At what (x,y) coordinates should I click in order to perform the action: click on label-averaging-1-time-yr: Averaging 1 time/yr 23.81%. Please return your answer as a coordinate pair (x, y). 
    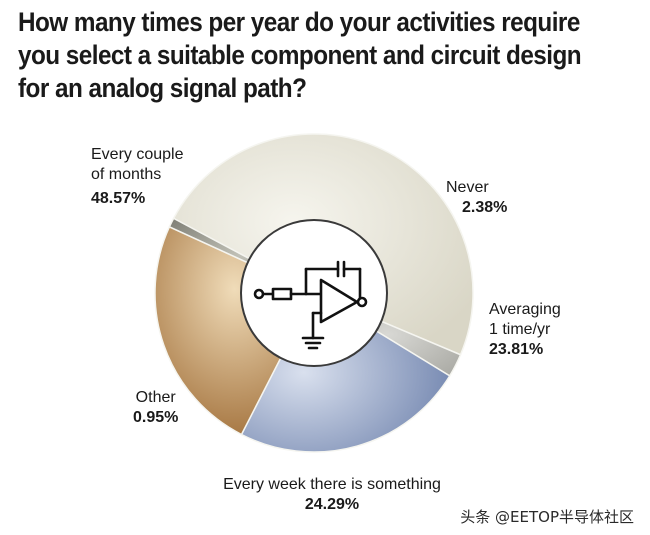
    Looking at the image, I should click on (525, 330).